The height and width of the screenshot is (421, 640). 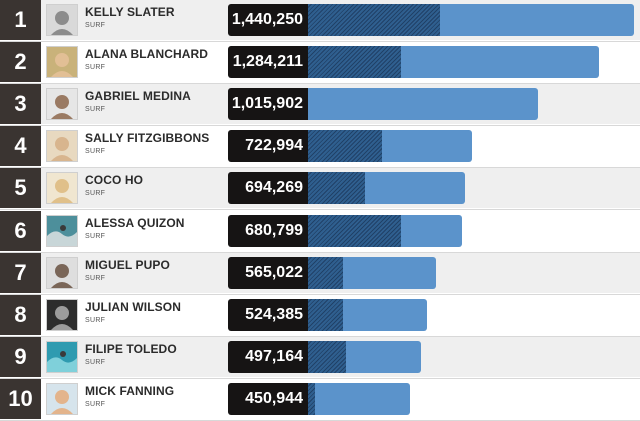 I want to click on value-label: 1,440,250, so click(x=268, y=20).